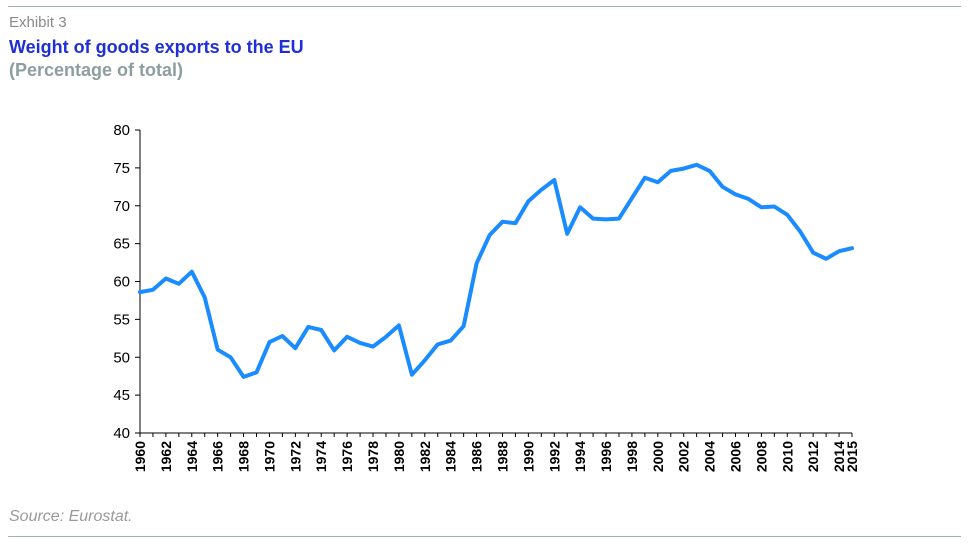 The image size is (969, 545). Describe the element at coordinates (373, 456) in the screenshot. I see `x-tick-label: 1978` at that location.